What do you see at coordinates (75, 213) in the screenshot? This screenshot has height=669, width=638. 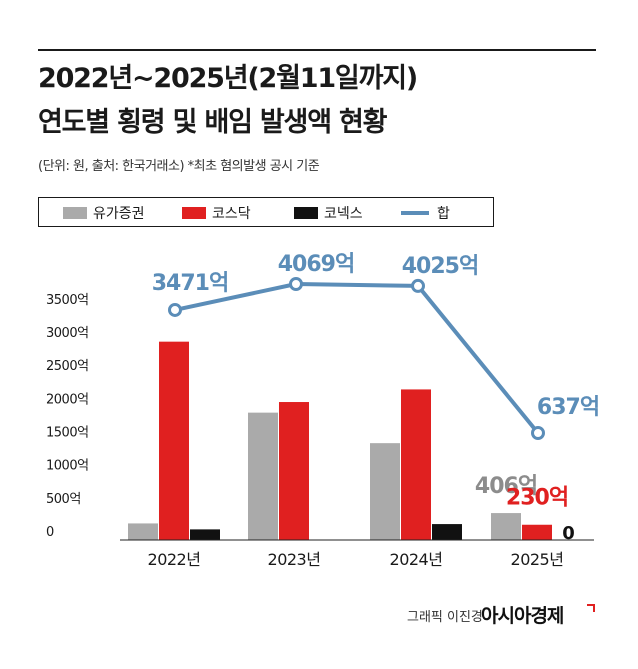 I see `legend-swatch-gray` at bounding box center [75, 213].